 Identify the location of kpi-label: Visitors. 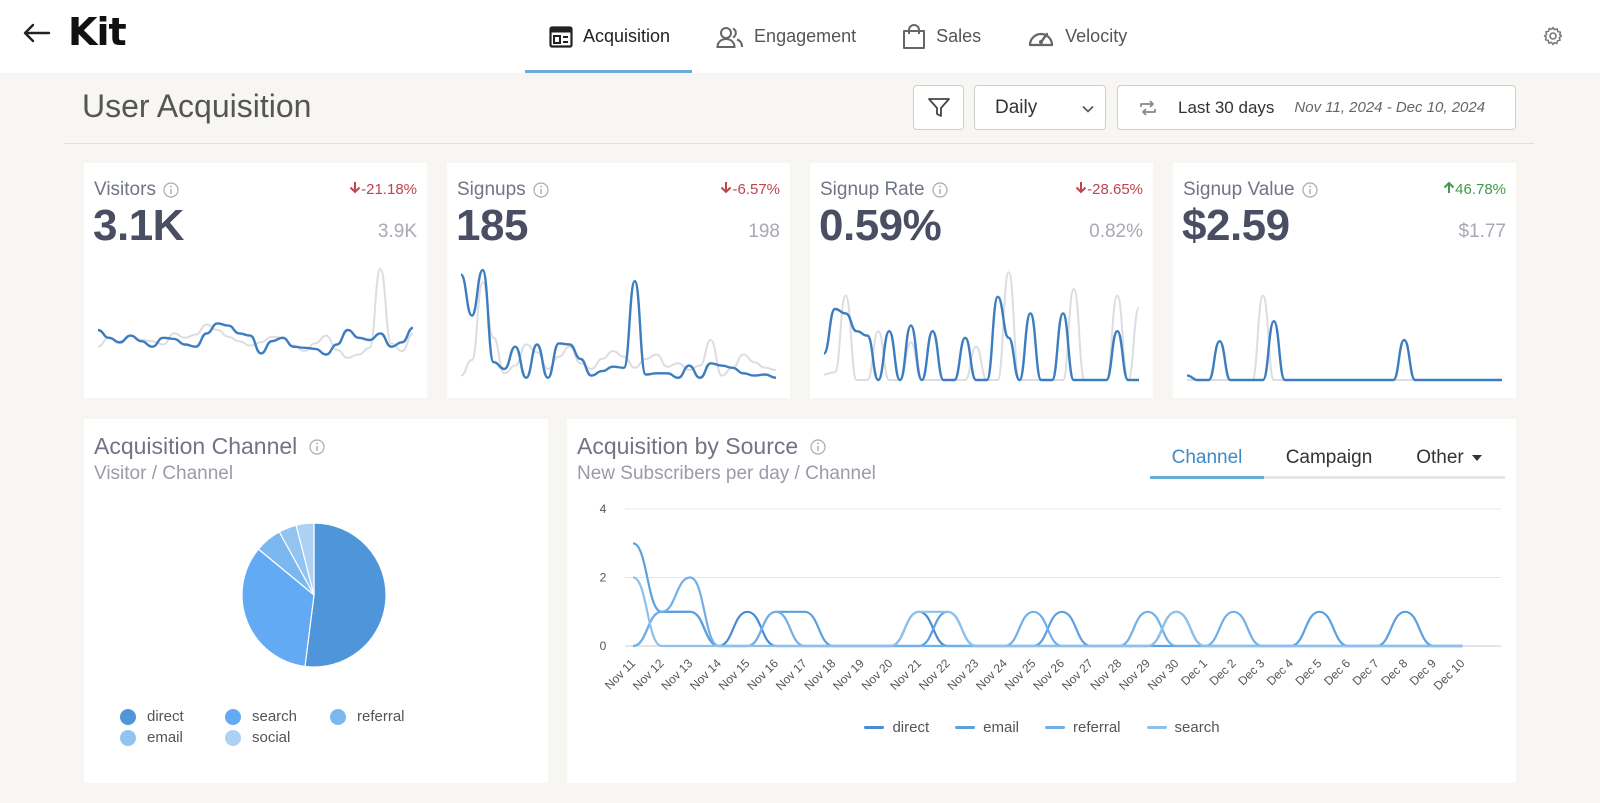
(125, 189).